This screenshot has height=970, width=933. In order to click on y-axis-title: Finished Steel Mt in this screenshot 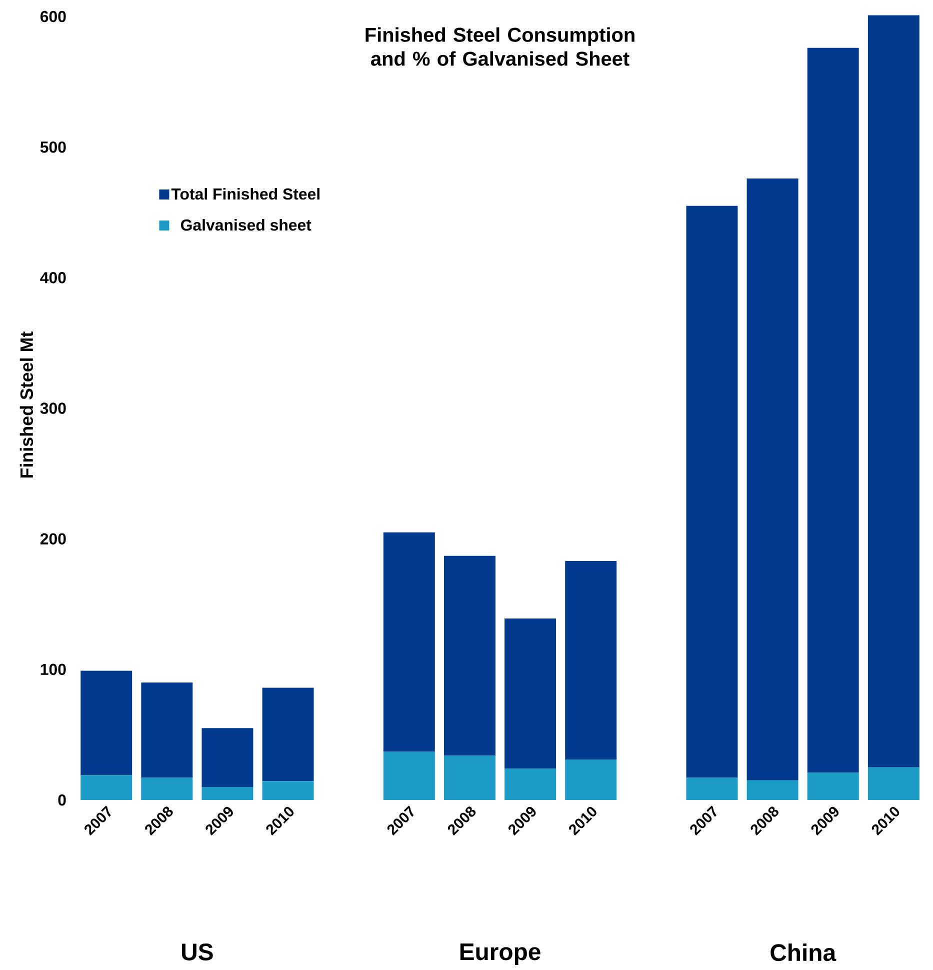, I will do `click(27, 404)`.